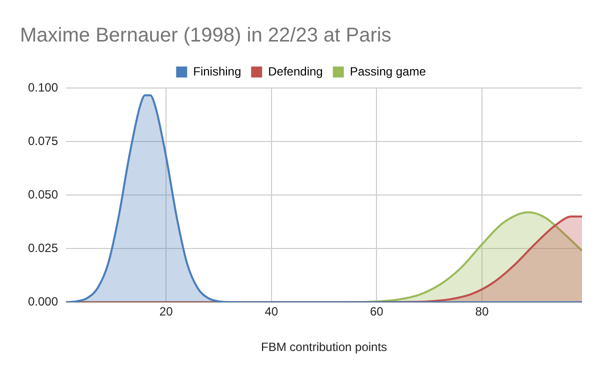 This screenshot has width=600, height=371. I want to click on y-tick-label: 0.050, so click(43, 194).